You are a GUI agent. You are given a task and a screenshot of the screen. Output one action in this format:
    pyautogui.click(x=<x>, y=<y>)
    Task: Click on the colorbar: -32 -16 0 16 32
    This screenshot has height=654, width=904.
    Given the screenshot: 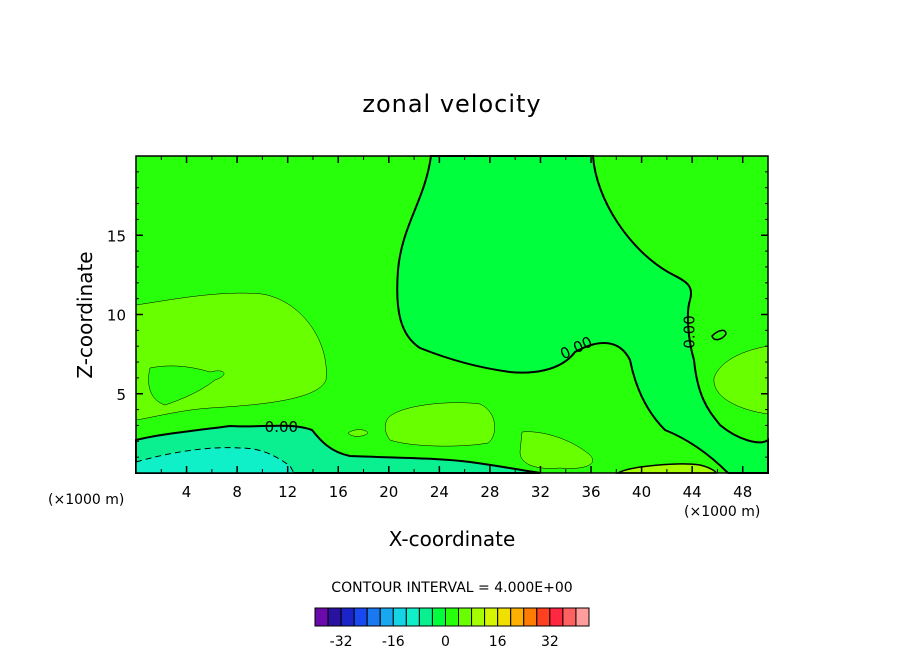 What is the action you would take?
    pyautogui.click(x=452, y=628)
    